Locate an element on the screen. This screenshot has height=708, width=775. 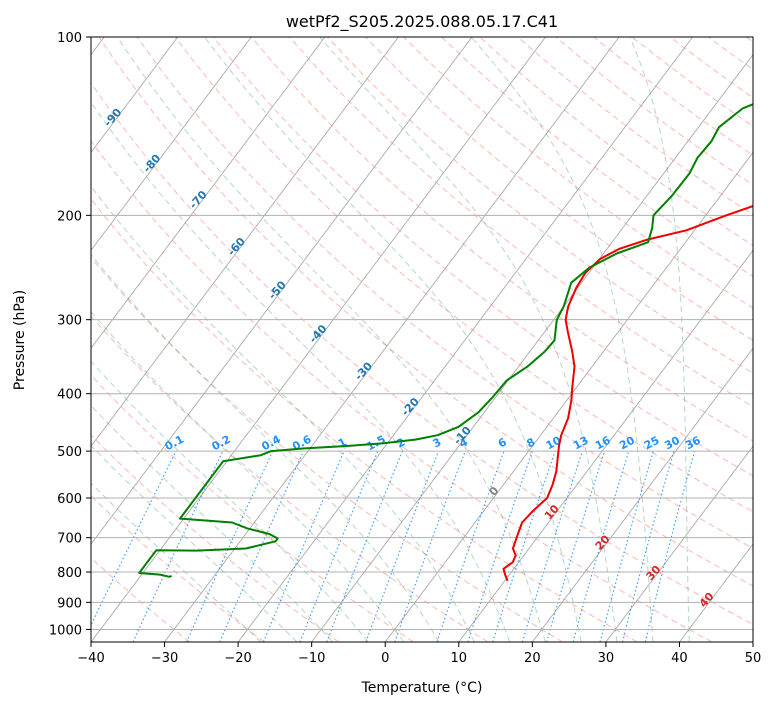
isotherm-label: -10 is located at coordinates (462, 436).